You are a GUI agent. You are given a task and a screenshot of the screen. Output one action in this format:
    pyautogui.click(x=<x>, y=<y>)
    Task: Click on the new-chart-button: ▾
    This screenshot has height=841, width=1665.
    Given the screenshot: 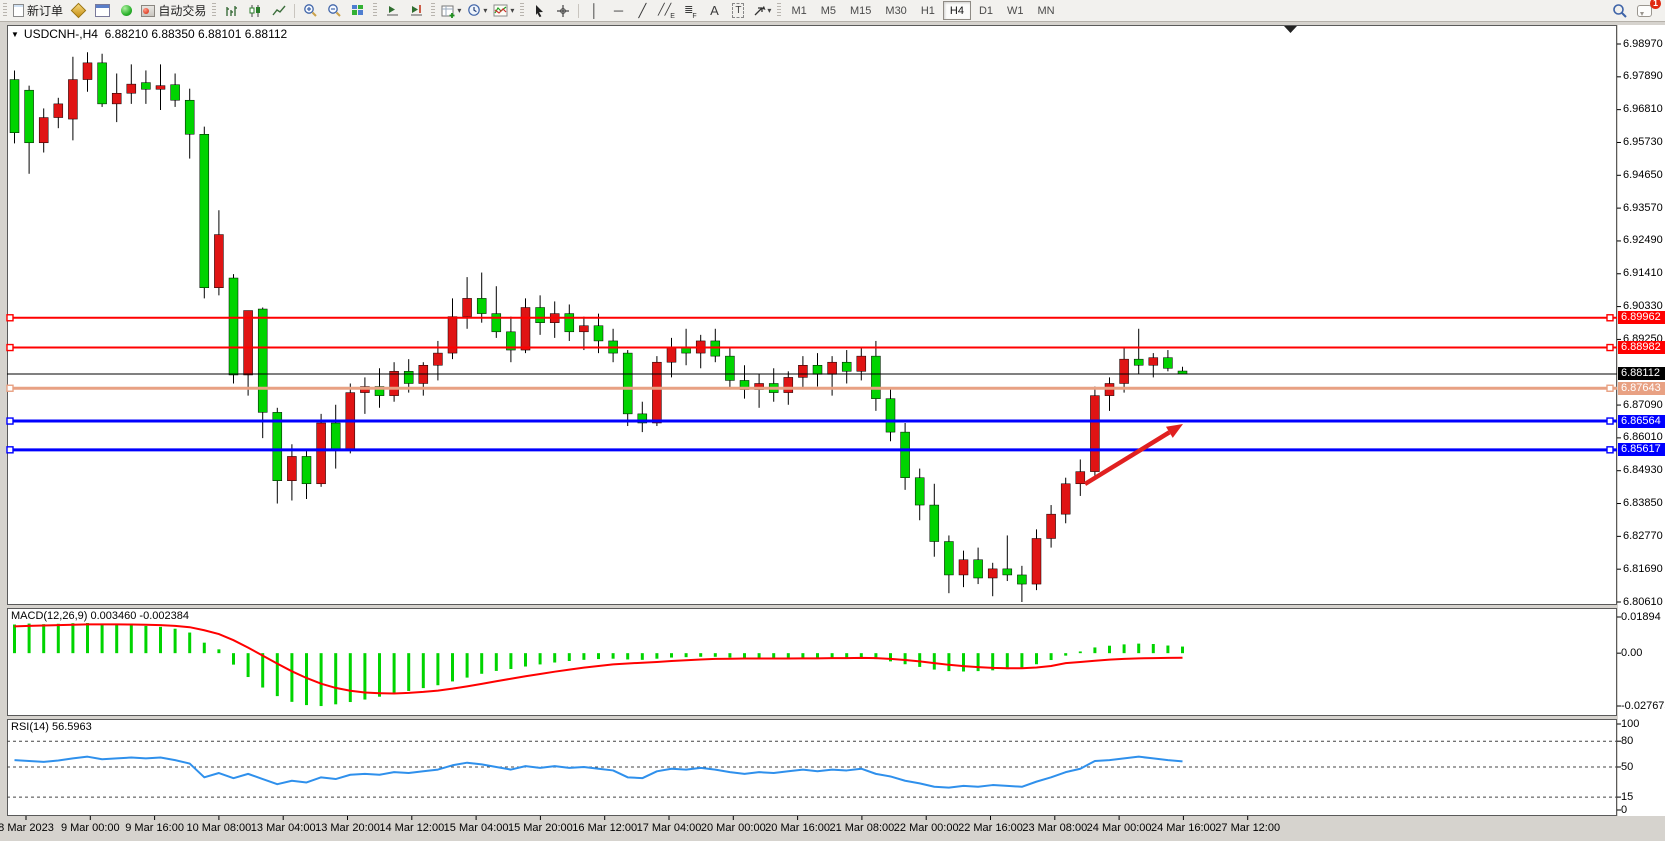 What is the action you would take?
    pyautogui.click(x=451, y=11)
    